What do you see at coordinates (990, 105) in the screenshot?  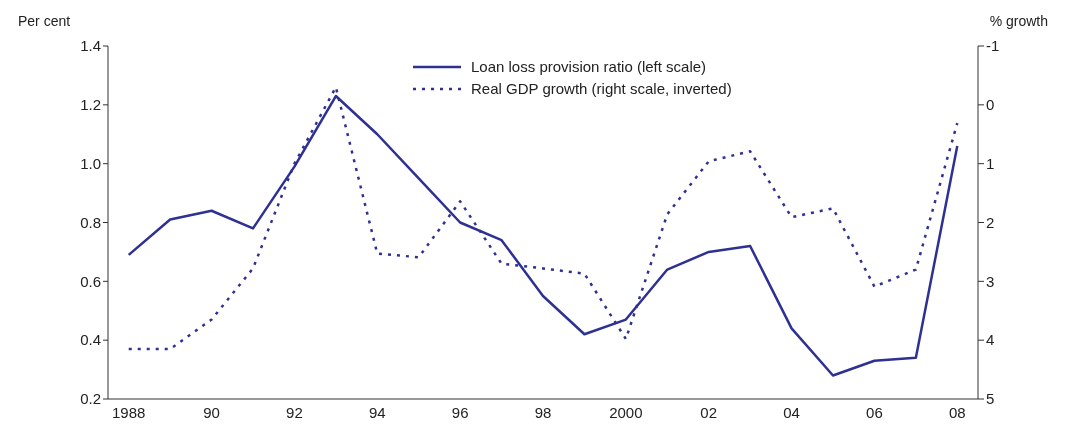 I see `y2-tick-label: 0` at bounding box center [990, 105].